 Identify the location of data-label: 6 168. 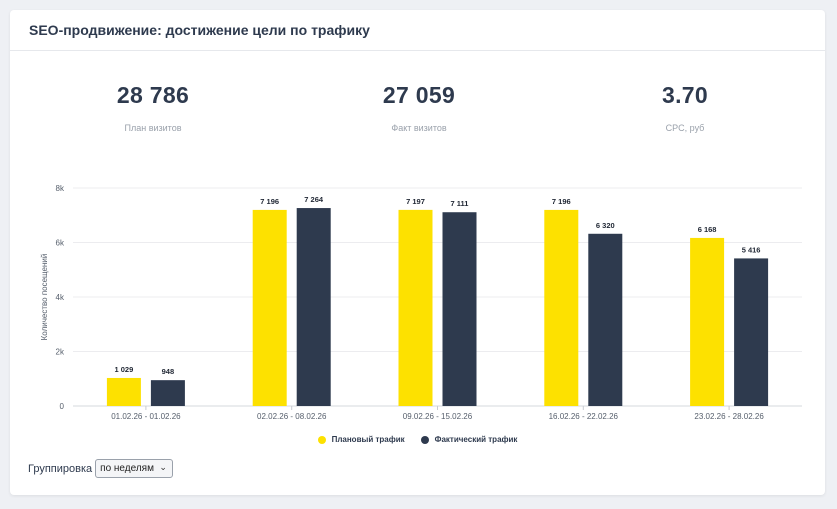
(707, 229).